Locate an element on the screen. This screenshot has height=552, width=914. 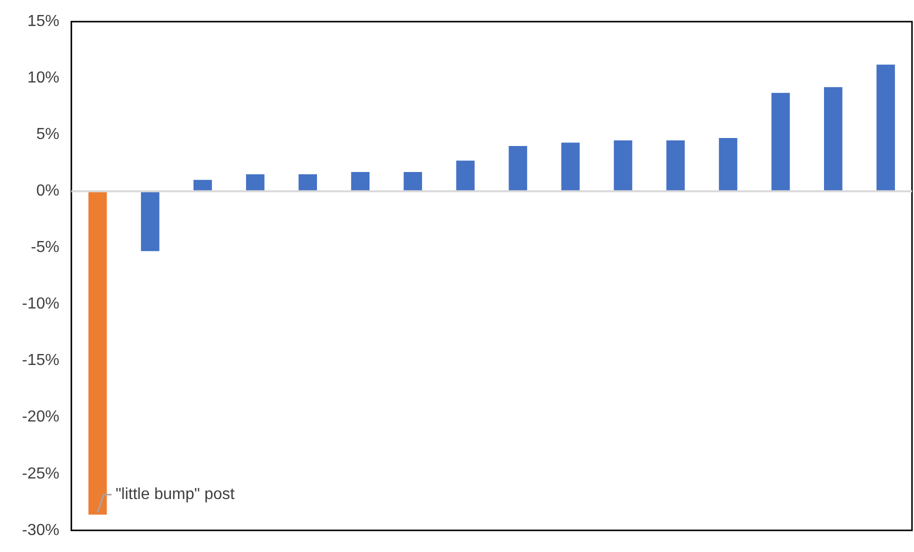
annotation: "little bump" post is located at coordinates (176, 494).